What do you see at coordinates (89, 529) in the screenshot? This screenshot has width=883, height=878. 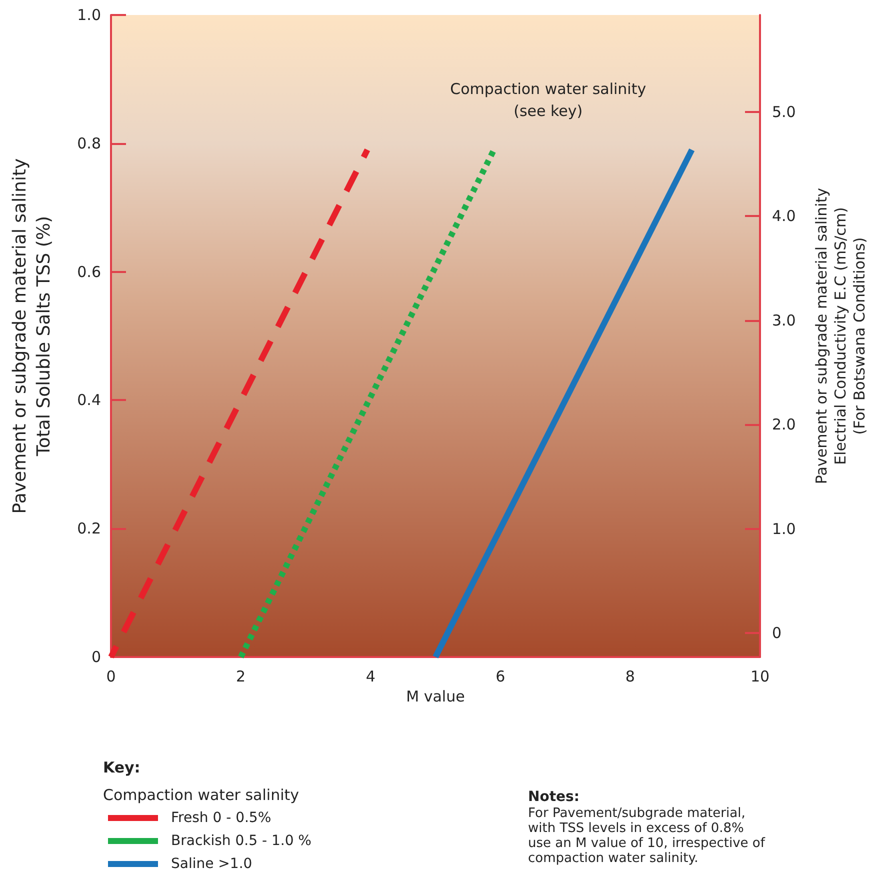 I see `y-tick-label: 0.2` at bounding box center [89, 529].